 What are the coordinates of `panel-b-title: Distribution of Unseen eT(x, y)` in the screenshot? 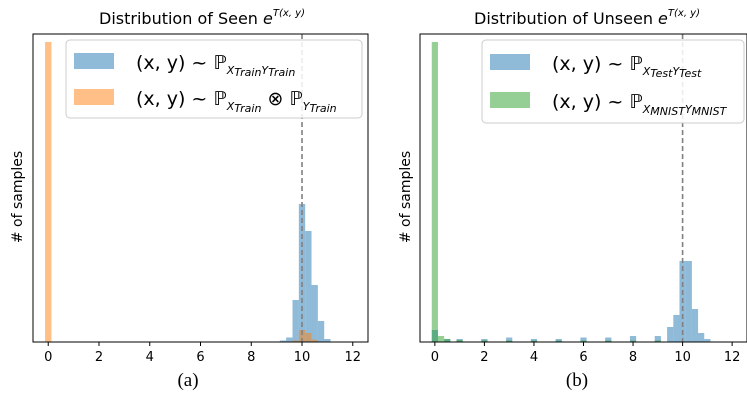 It's located at (587, 18).